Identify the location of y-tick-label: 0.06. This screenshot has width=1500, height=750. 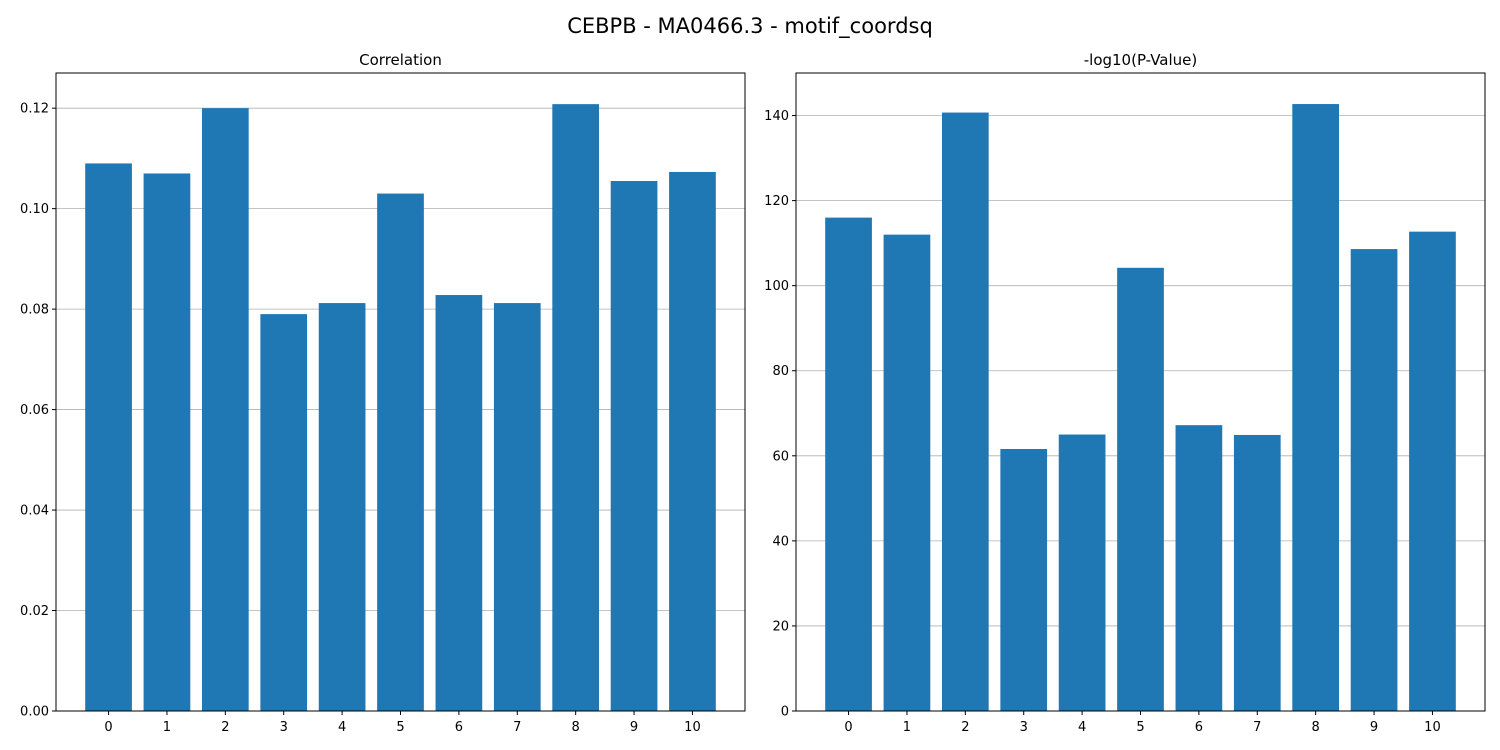
(34, 410).